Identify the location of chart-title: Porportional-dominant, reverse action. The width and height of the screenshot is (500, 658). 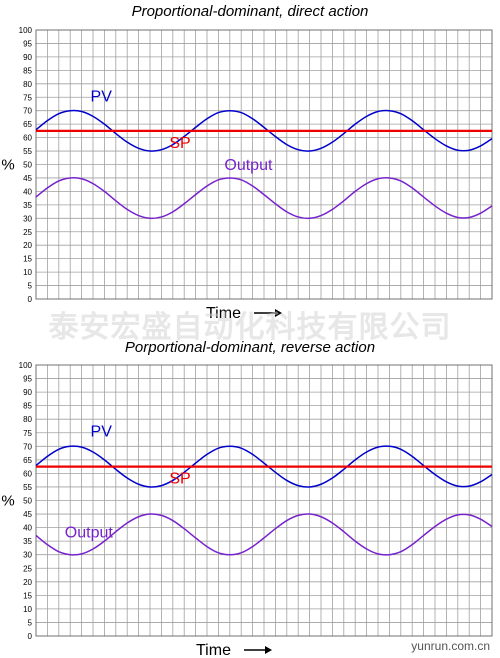
(250, 347).